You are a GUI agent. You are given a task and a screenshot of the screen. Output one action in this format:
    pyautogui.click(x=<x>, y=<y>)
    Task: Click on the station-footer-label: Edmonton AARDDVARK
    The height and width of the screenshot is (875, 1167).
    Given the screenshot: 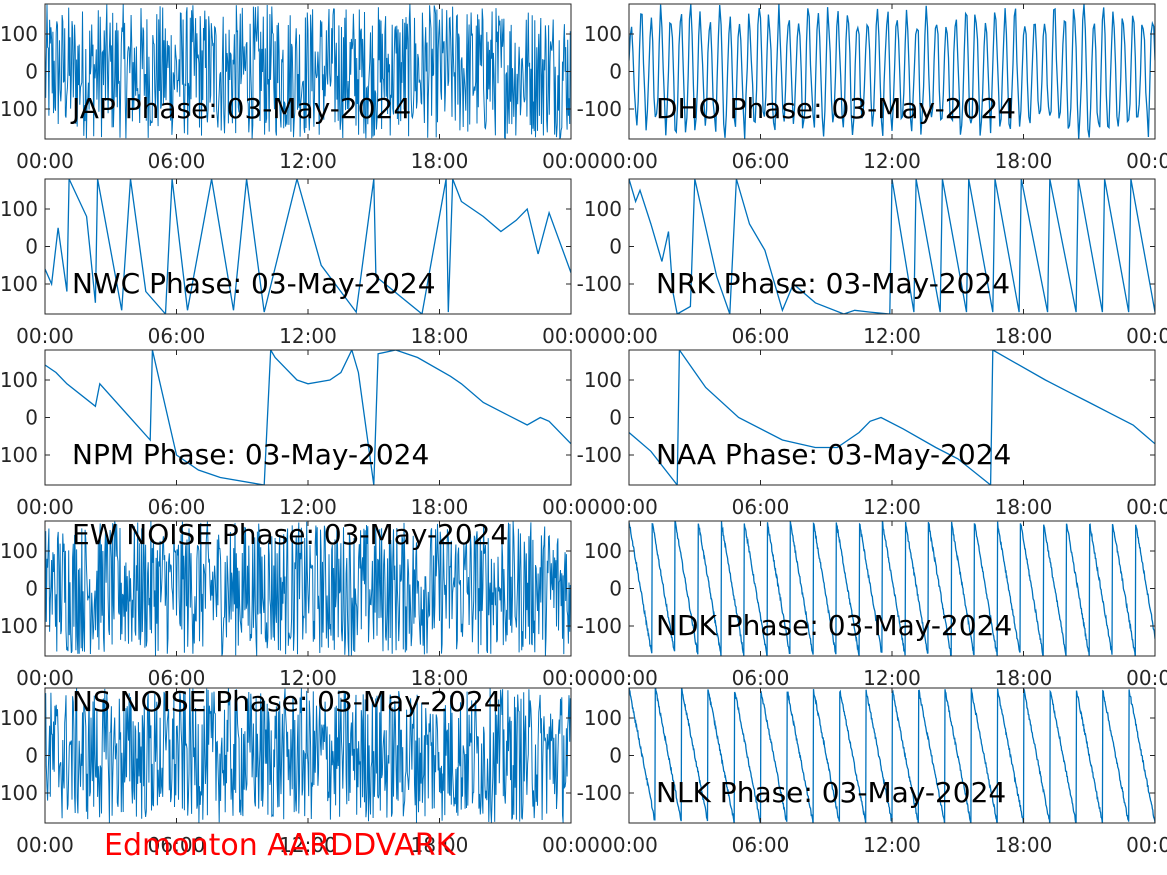 What is the action you would take?
    pyautogui.click(x=280, y=845)
    